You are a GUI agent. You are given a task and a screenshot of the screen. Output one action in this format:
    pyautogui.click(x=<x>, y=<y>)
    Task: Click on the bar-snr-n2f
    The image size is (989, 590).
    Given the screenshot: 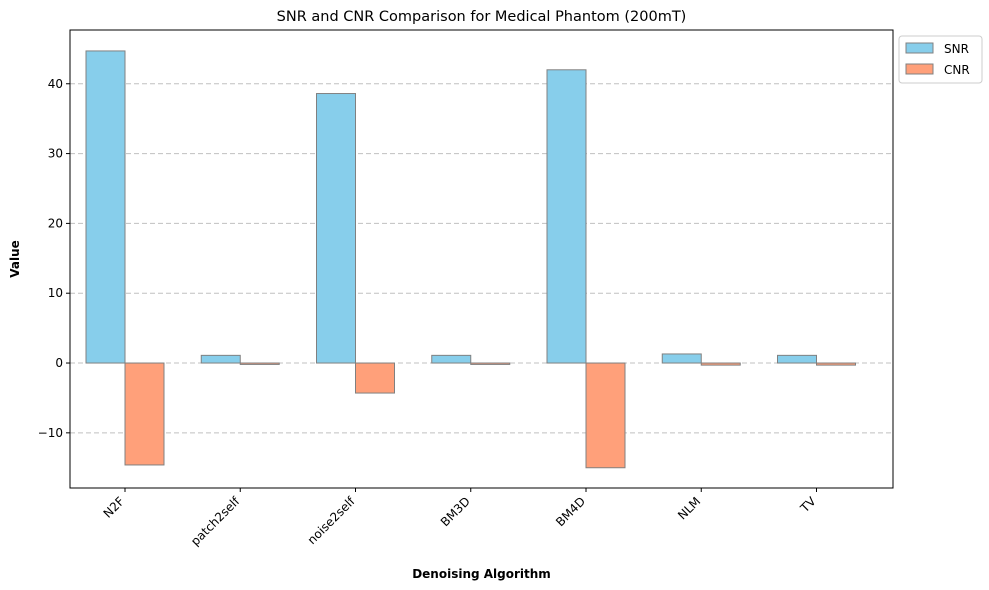 What is the action you would take?
    pyautogui.click(x=105, y=207)
    